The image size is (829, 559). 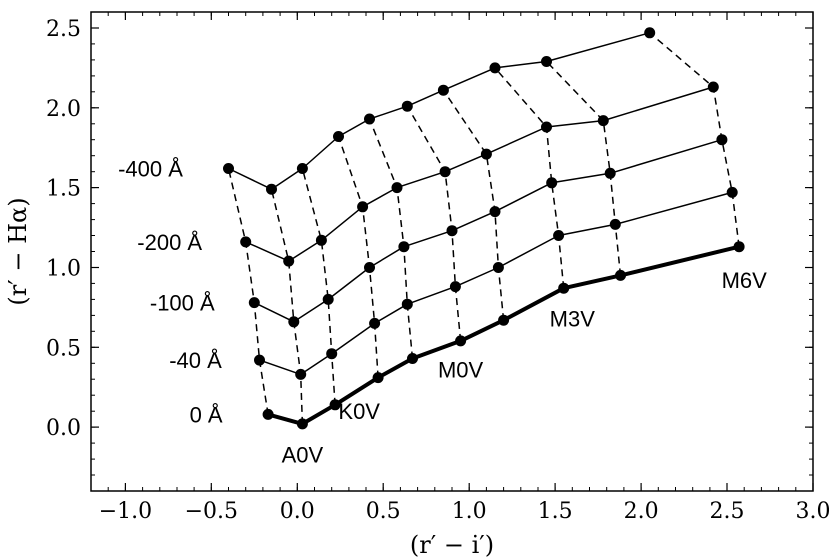 I want to click on x-axis-label: (r′ − i′), so click(x=452, y=545).